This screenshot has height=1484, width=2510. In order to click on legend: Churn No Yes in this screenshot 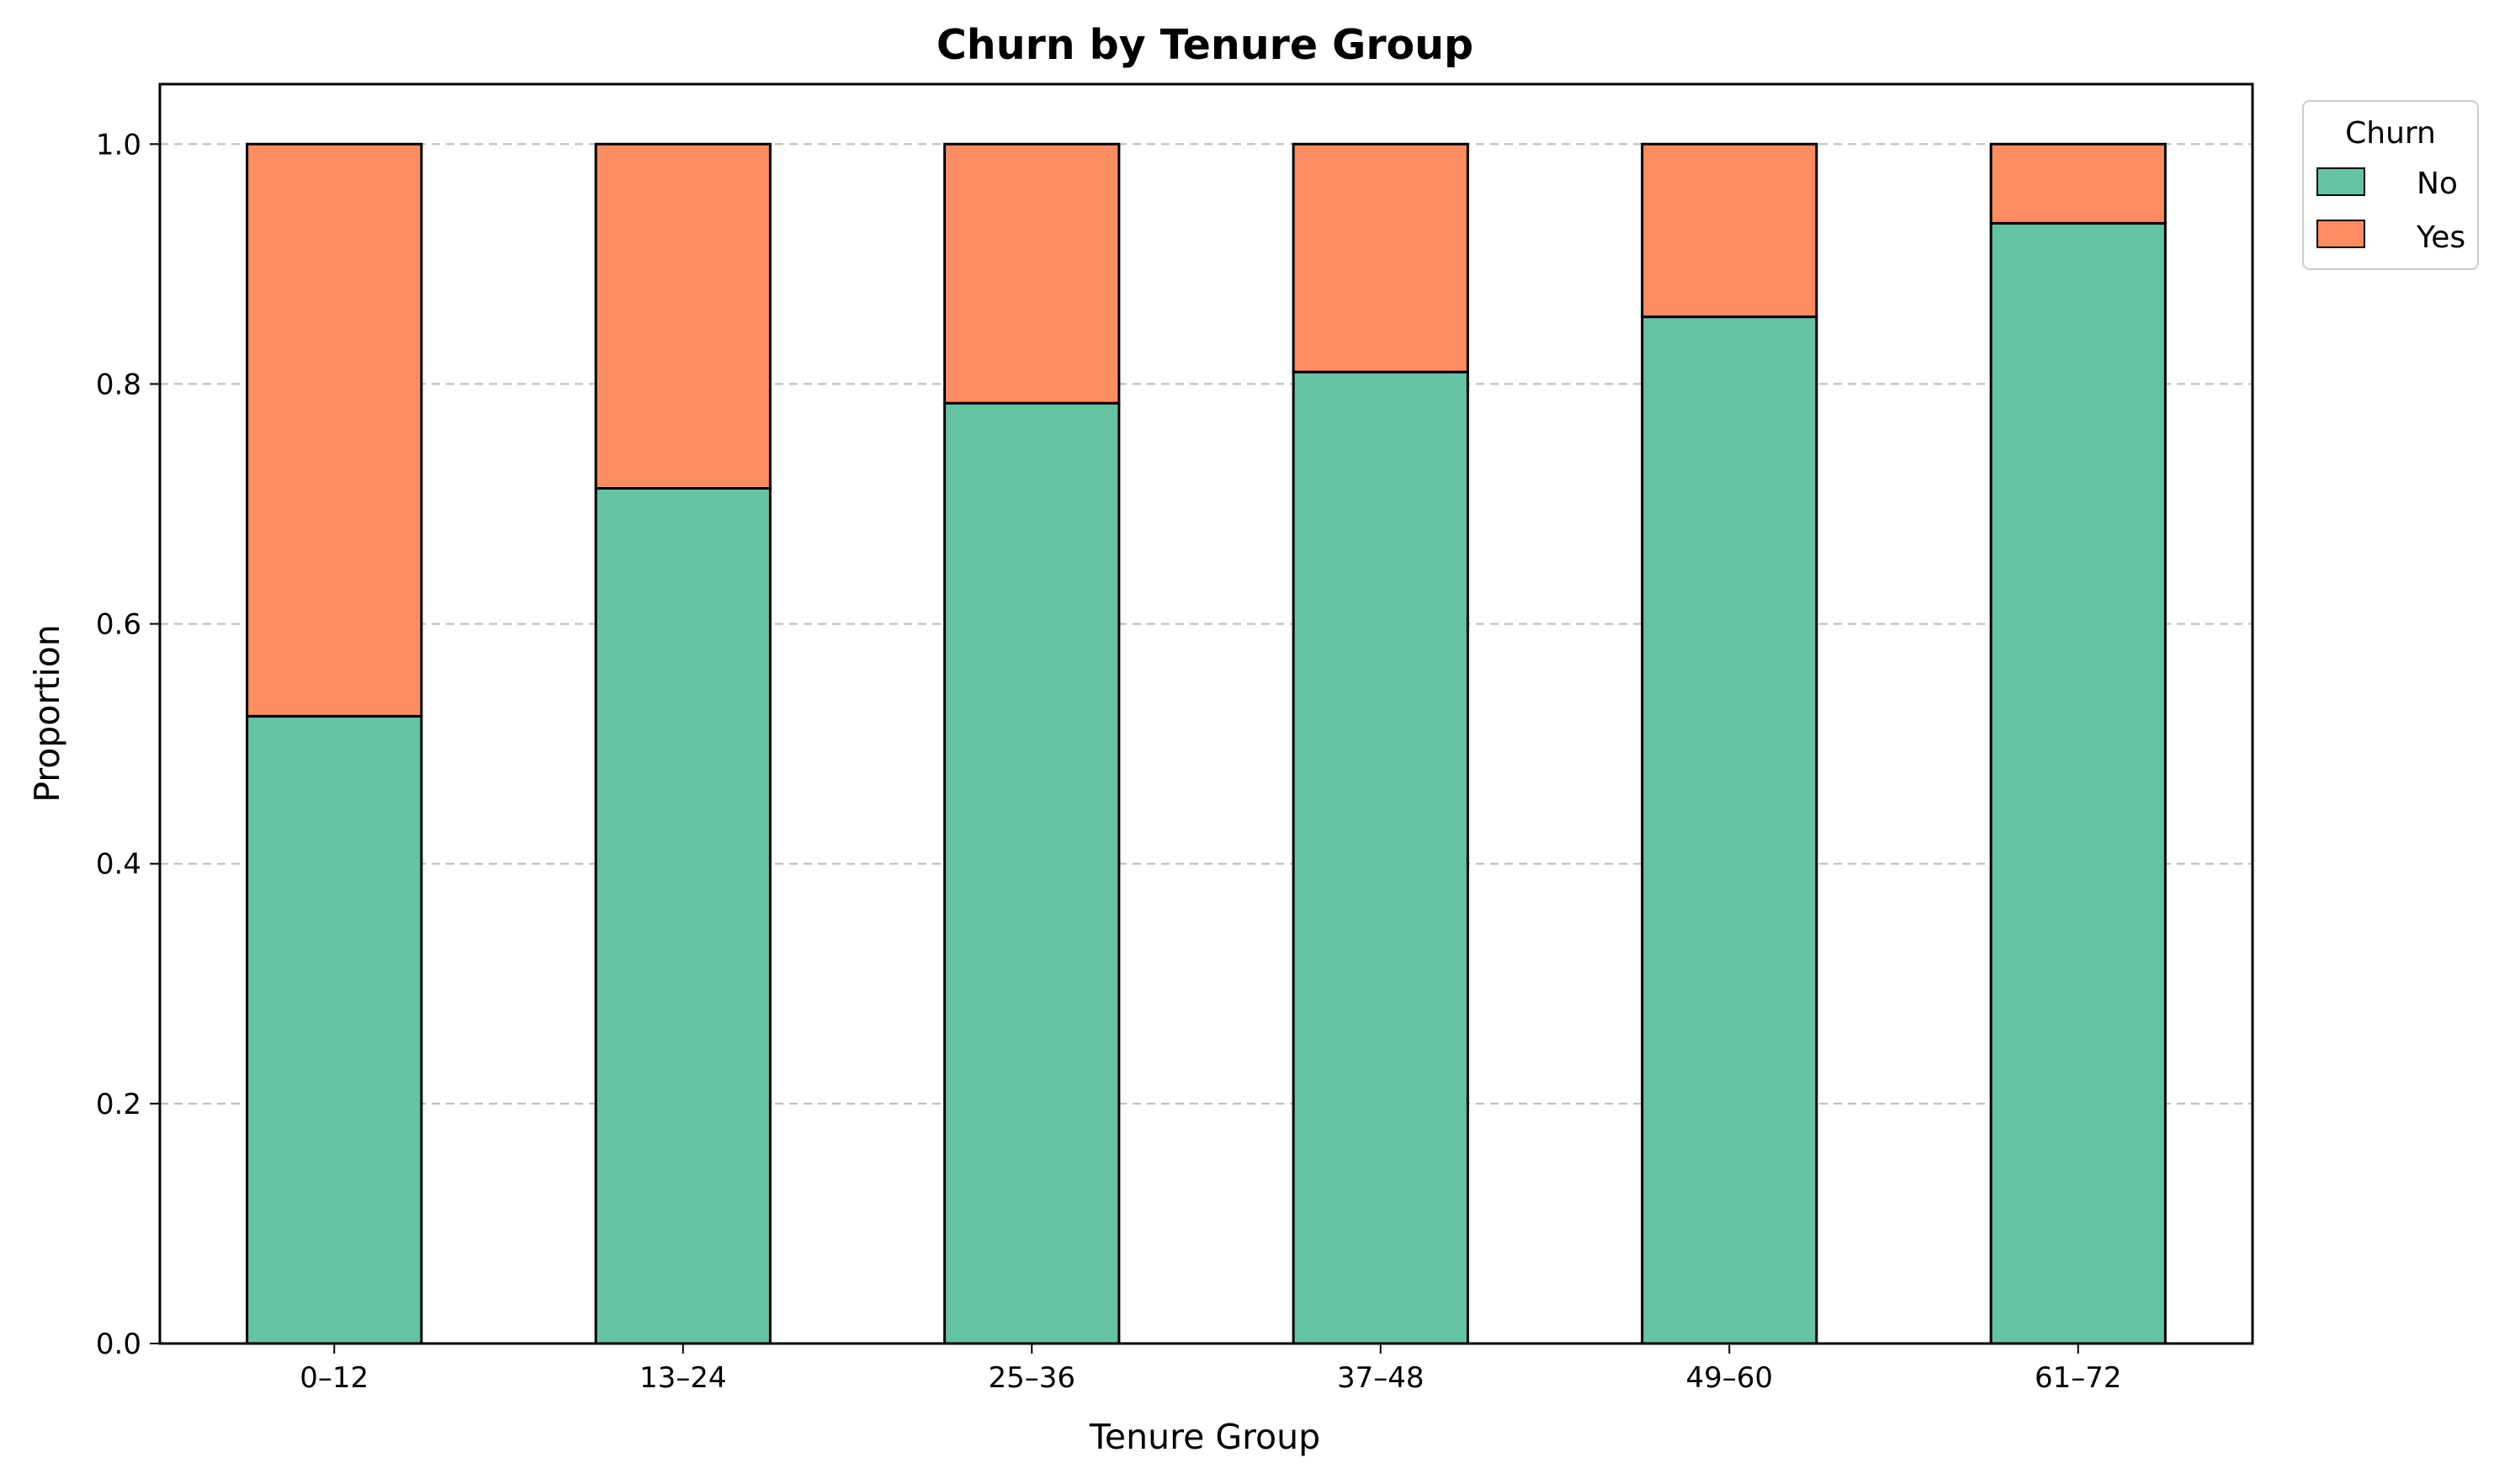, I will do `click(2390, 185)`.